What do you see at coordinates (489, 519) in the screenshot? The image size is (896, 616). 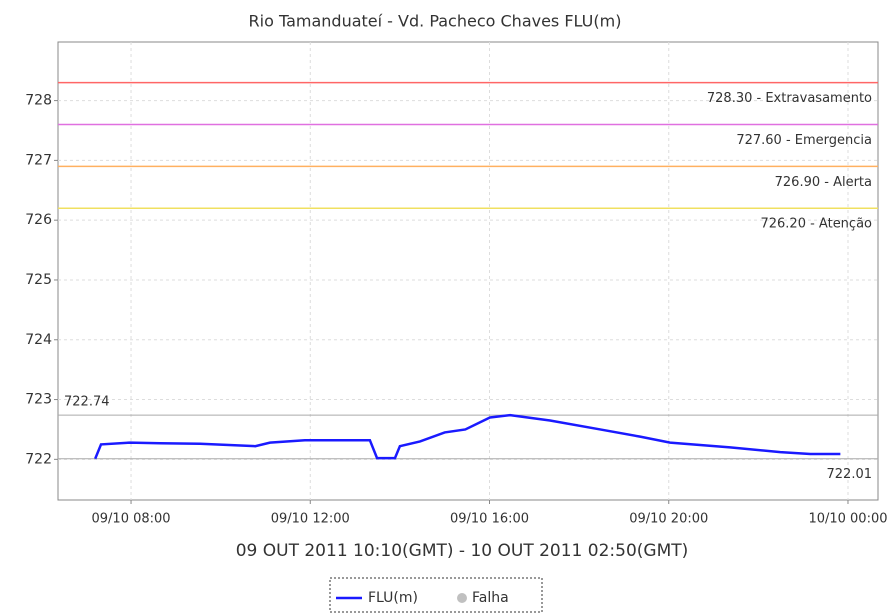 I see `x-tick-label: 09/10 16:00` at bounding box center [489, 519].